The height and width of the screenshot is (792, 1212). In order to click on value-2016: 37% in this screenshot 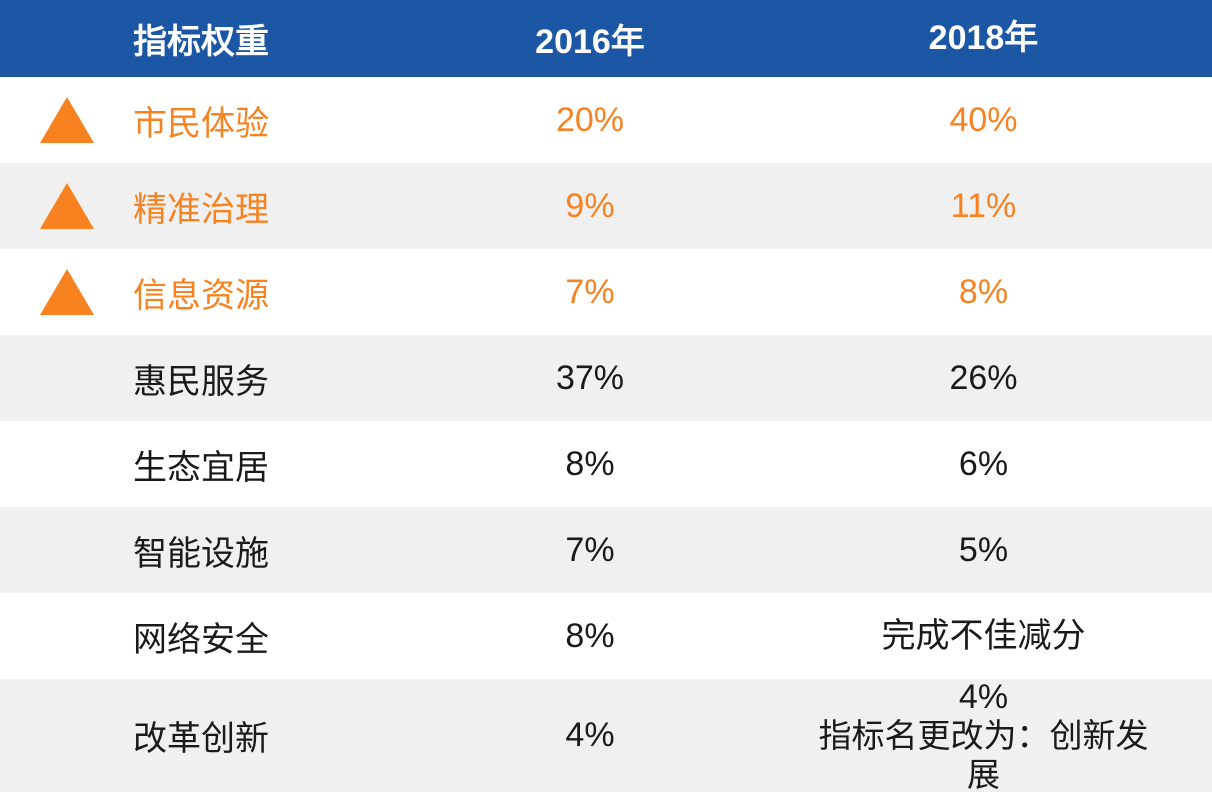, I will do `click(590, 377)`.